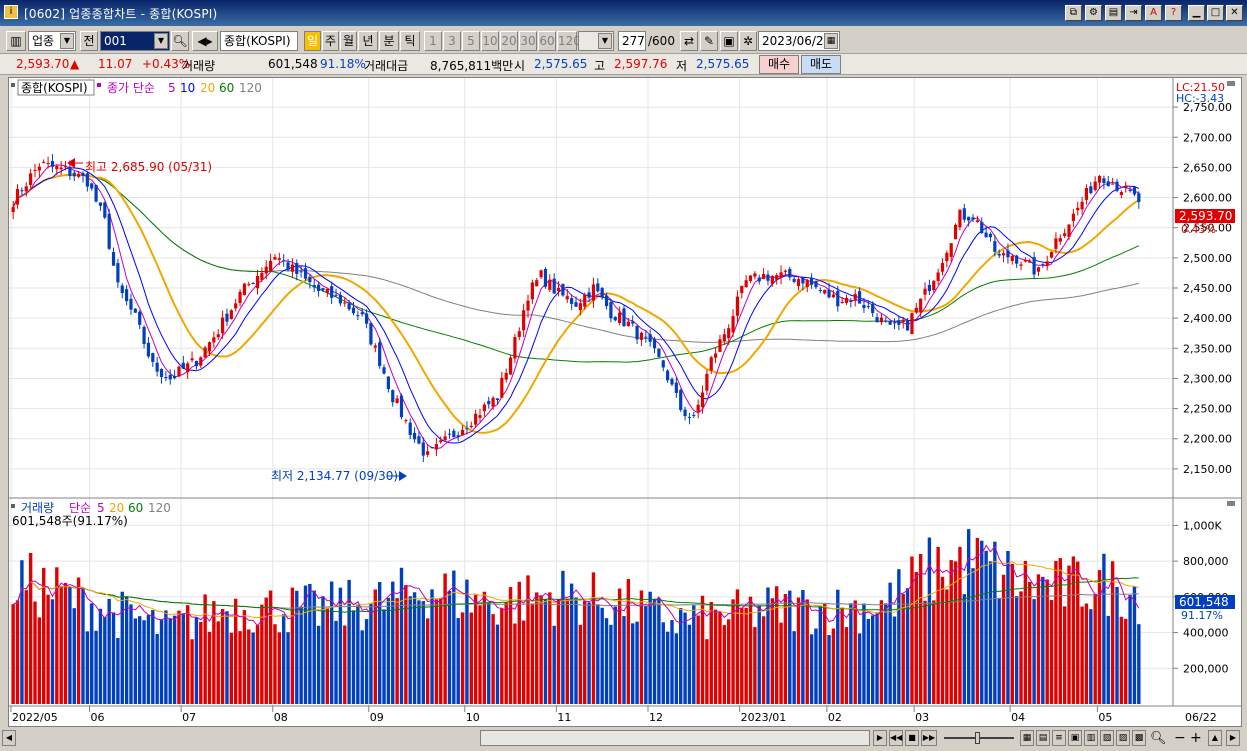 Image resolution: width=1247 pixels, height=751 pixels. I want to click on tool-icon: ✎, so click(709, 41).